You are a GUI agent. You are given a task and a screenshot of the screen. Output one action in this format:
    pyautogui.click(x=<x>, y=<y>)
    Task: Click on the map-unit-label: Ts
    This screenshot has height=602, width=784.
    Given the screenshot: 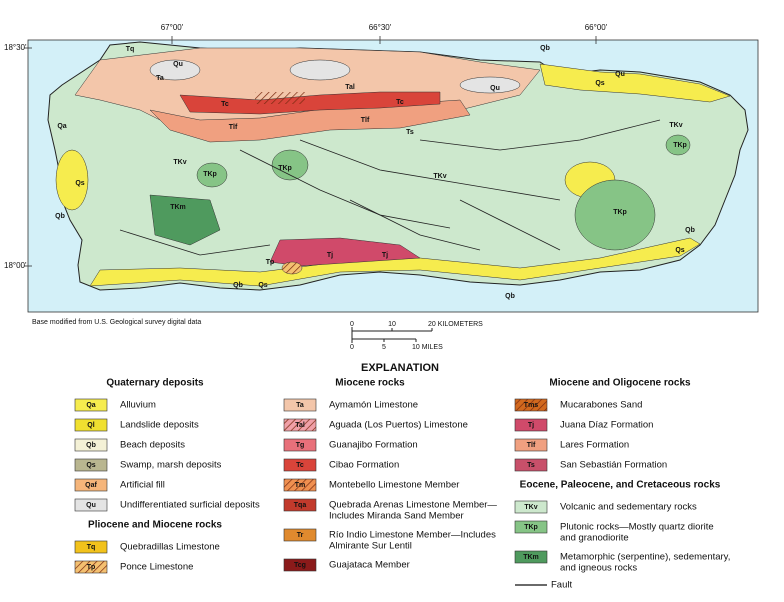 What is the action you would take?
    pyautogui.click(x=410, y=132)
    